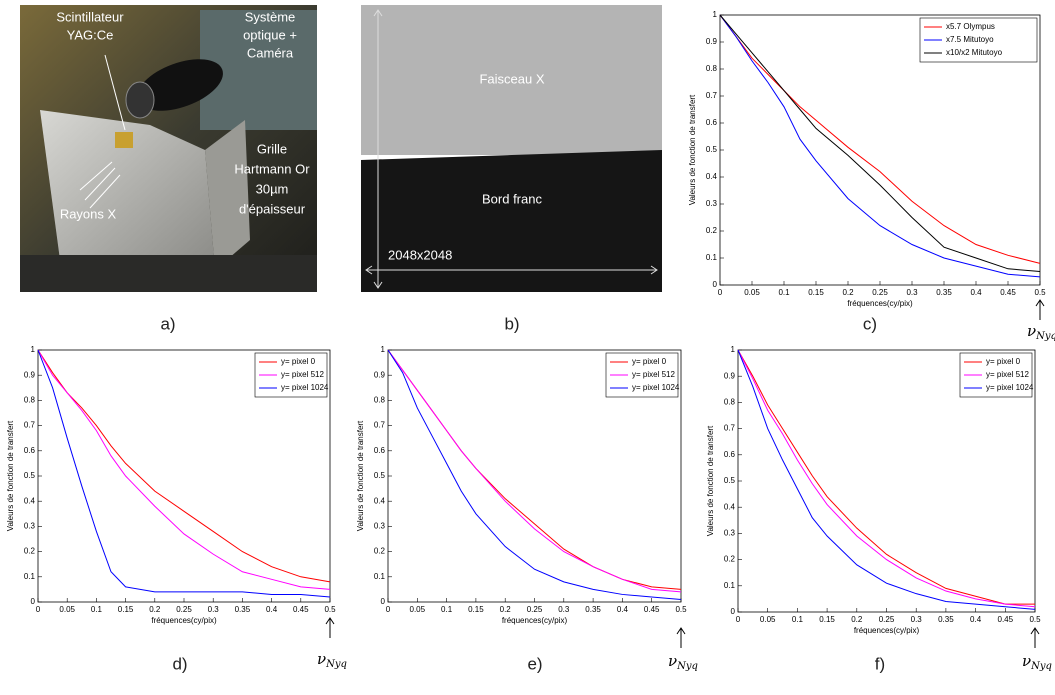 The image size is (1055, 695). Describe the element at coordinates (970, 26) in the screenshot. I see `legend-label: x5.7 Olympus` at that location.